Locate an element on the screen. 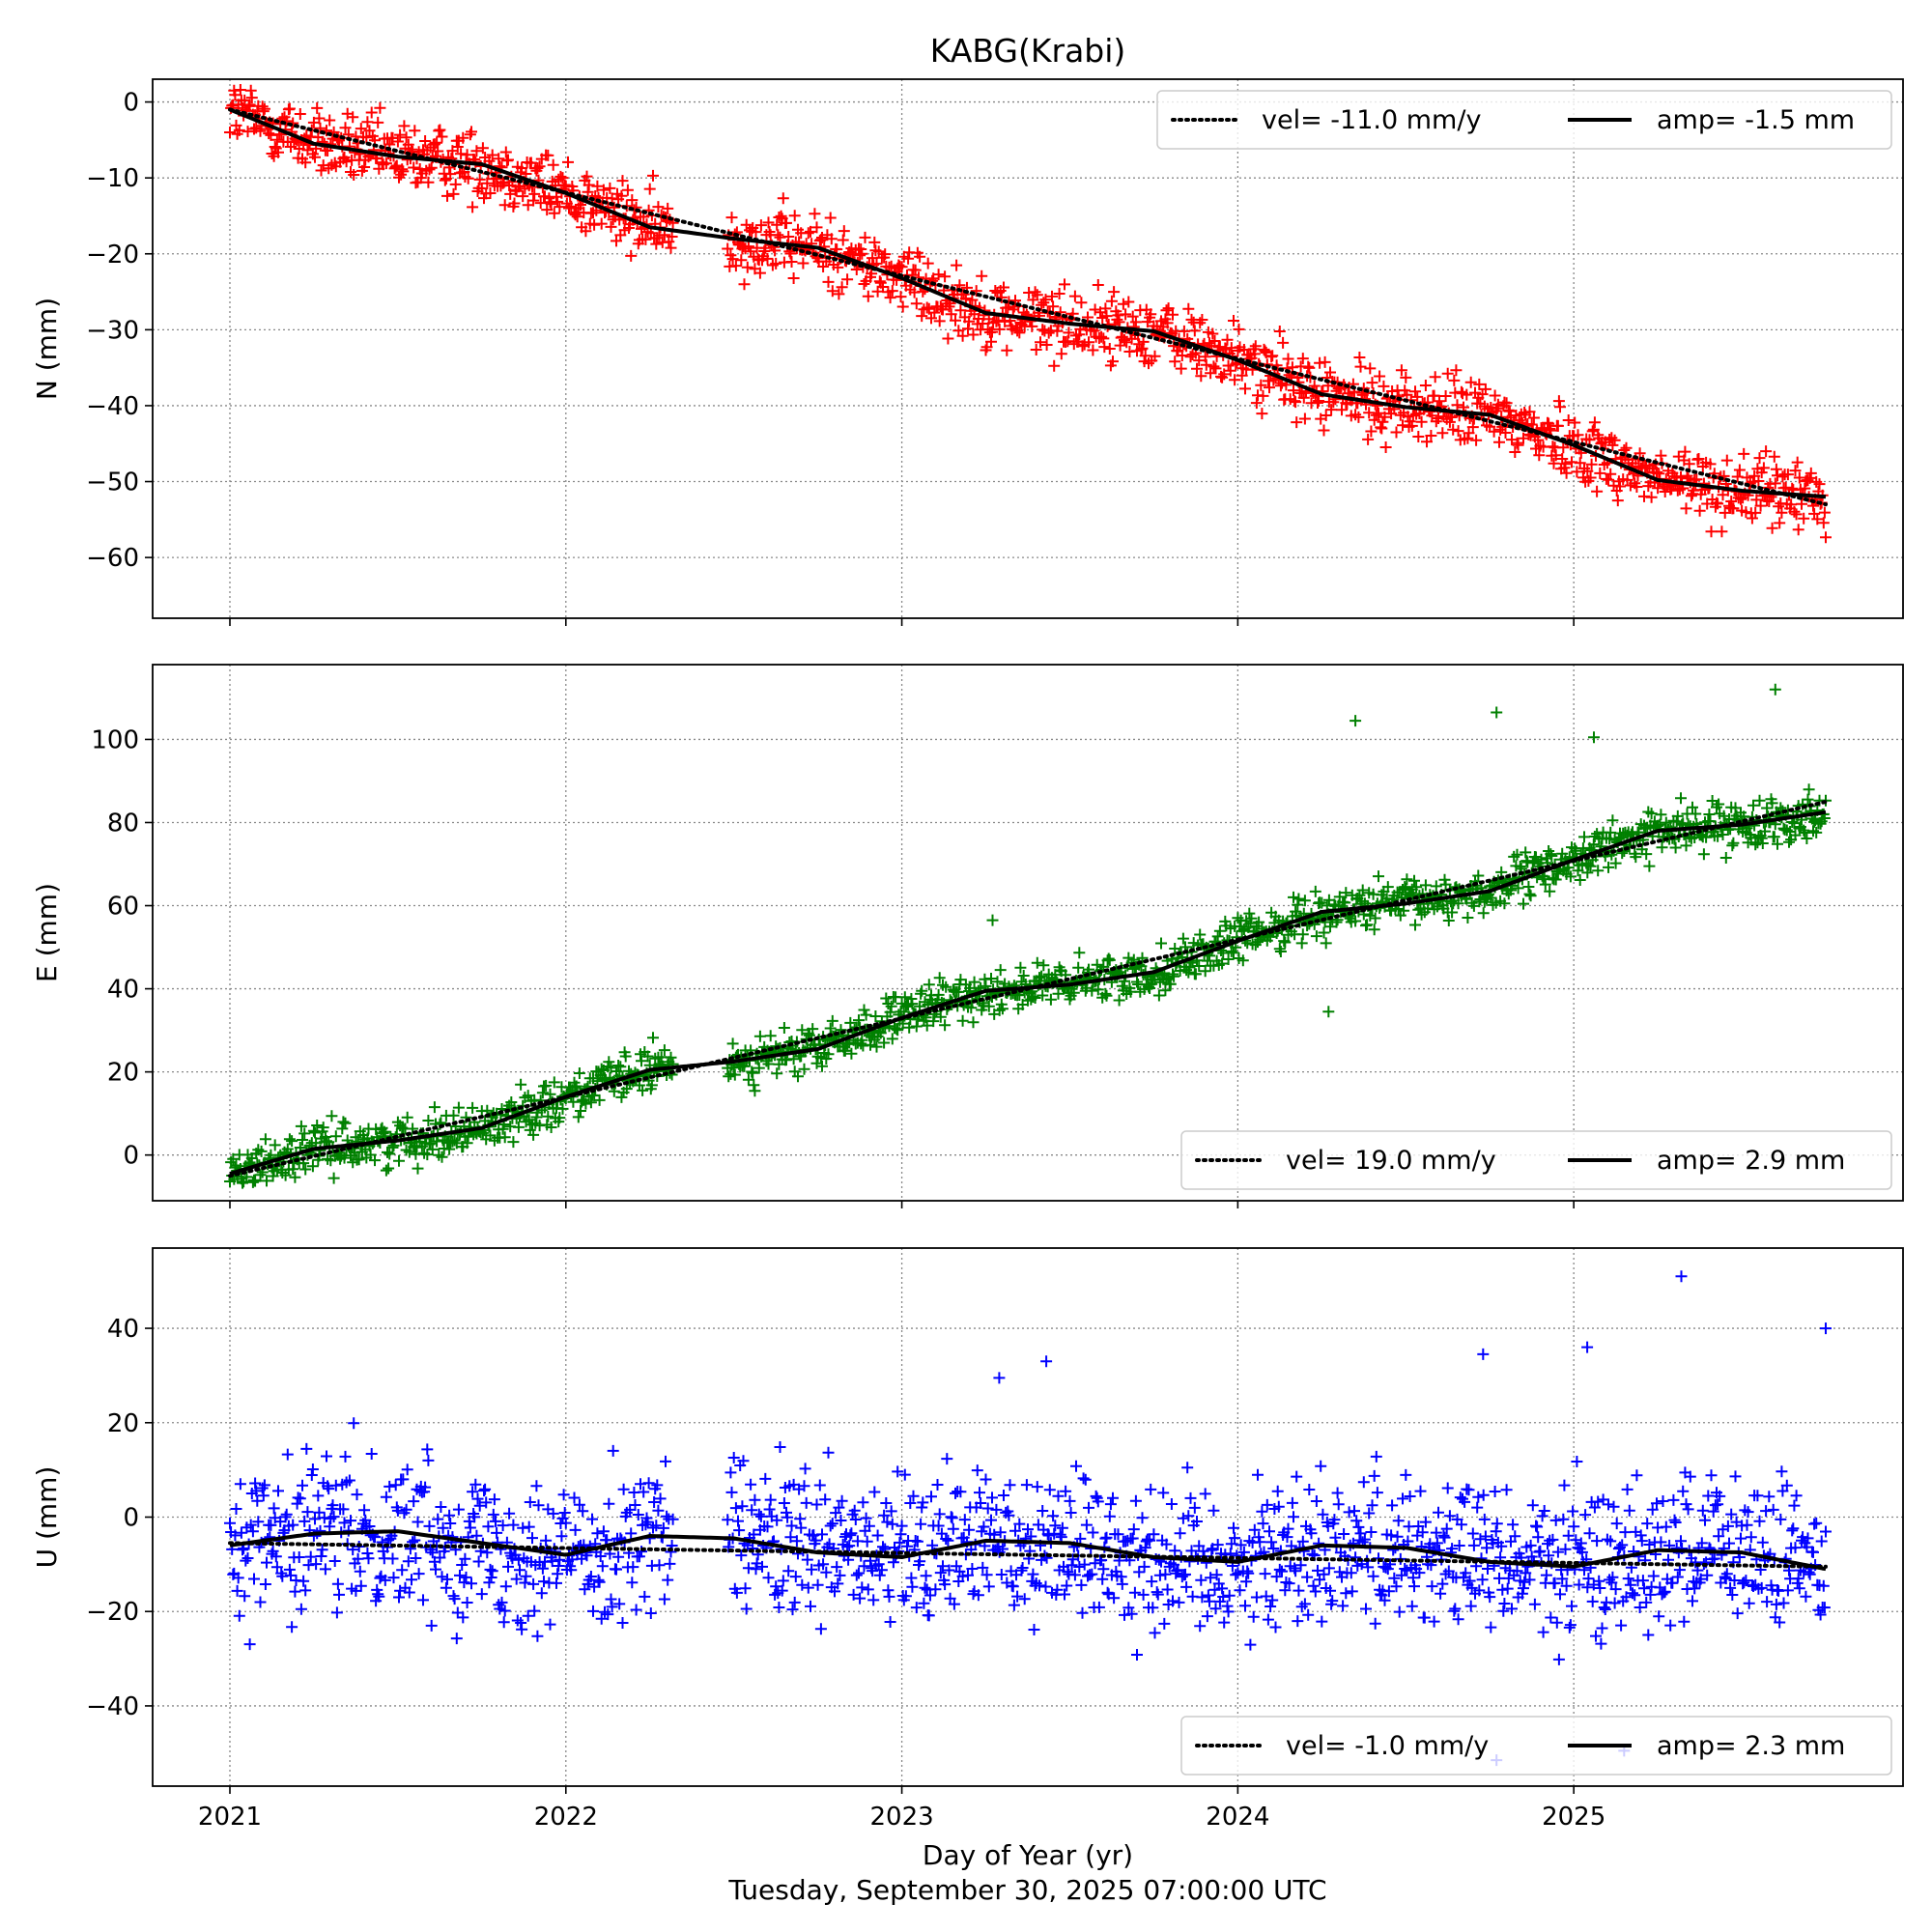 The width and height of the screenshot is (1932, 1932). timestamp-subtitle: Tuesday, September 30, 2025 07:00:00 UTC is located at coordinates (1026, 1890).